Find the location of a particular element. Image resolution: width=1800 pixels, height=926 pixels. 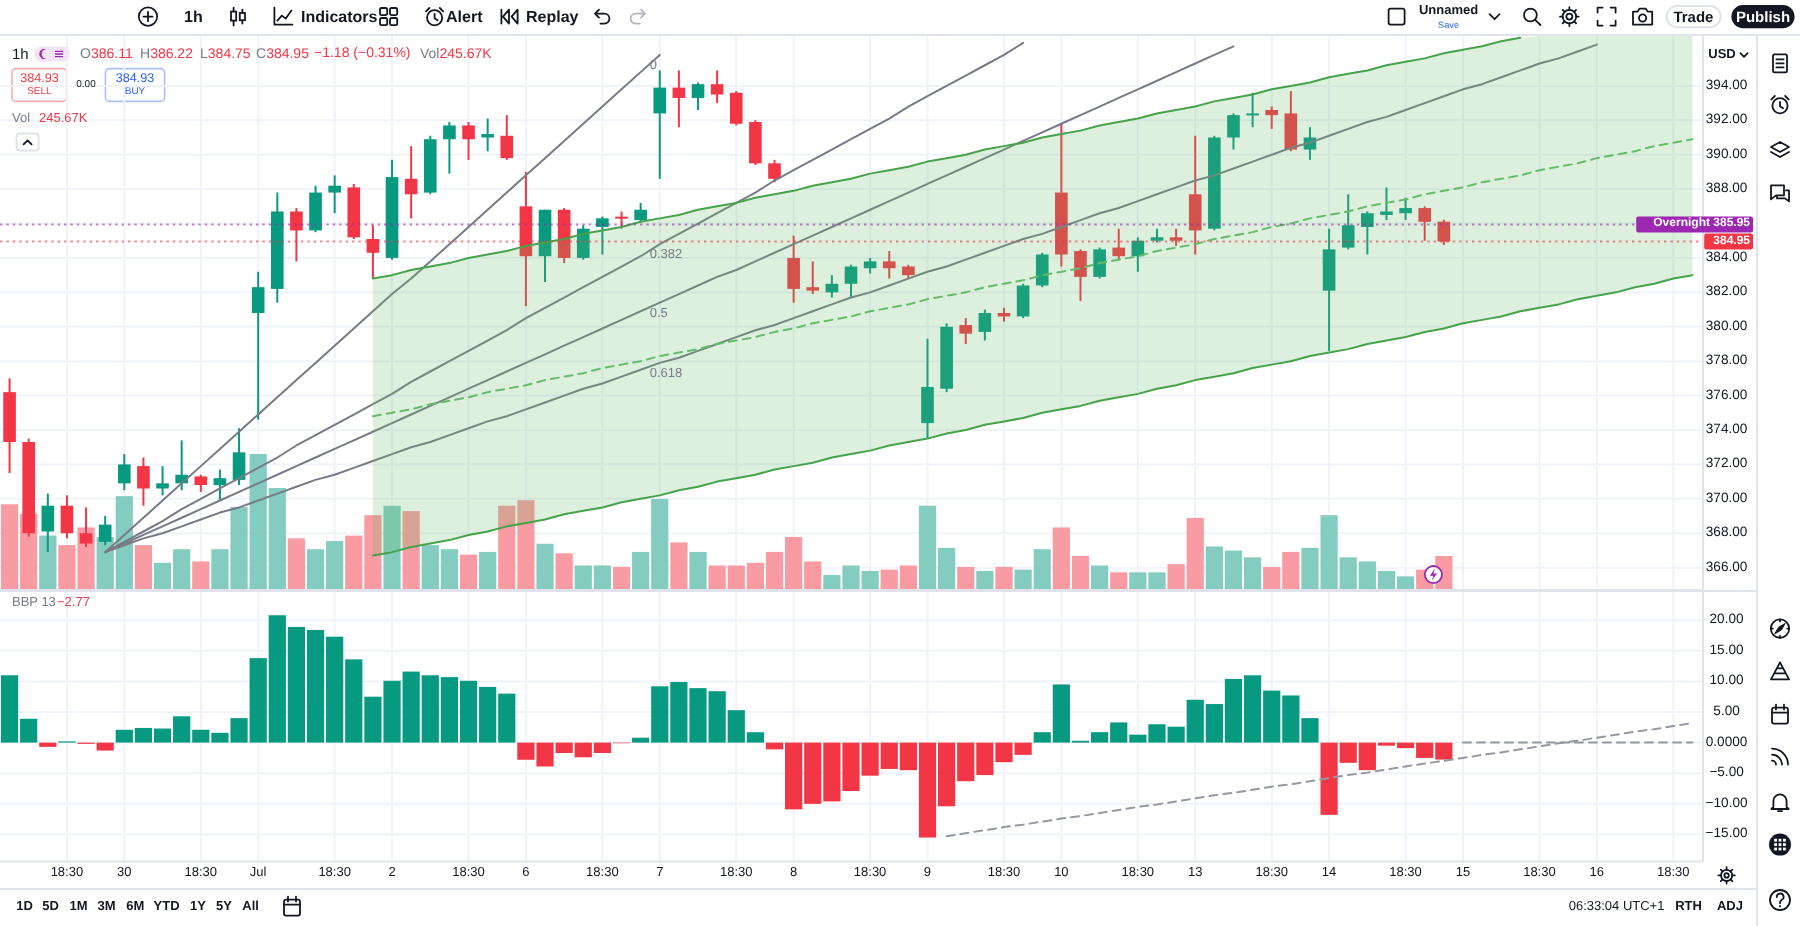

text: Alert is located at coordinates (465, 16).